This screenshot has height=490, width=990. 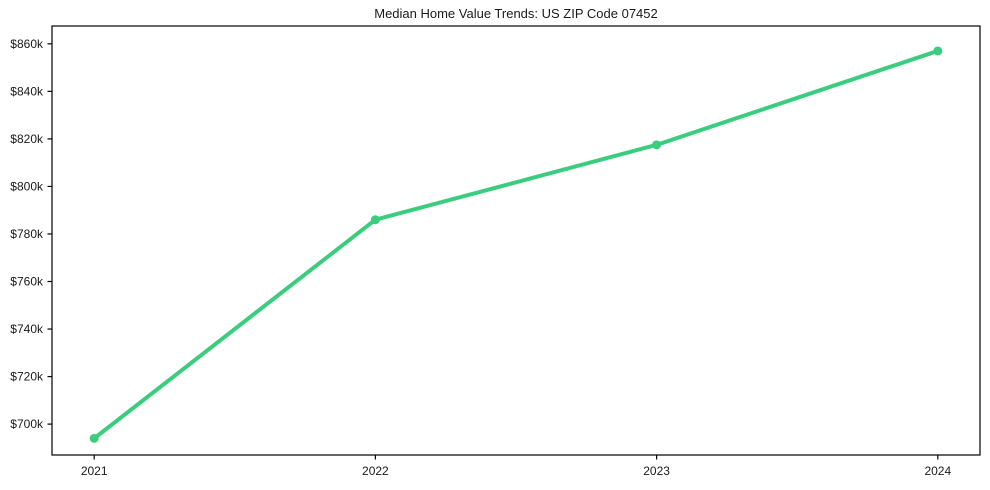 I want to click on y-tick-label: $760k, so click(x=27, y=281).